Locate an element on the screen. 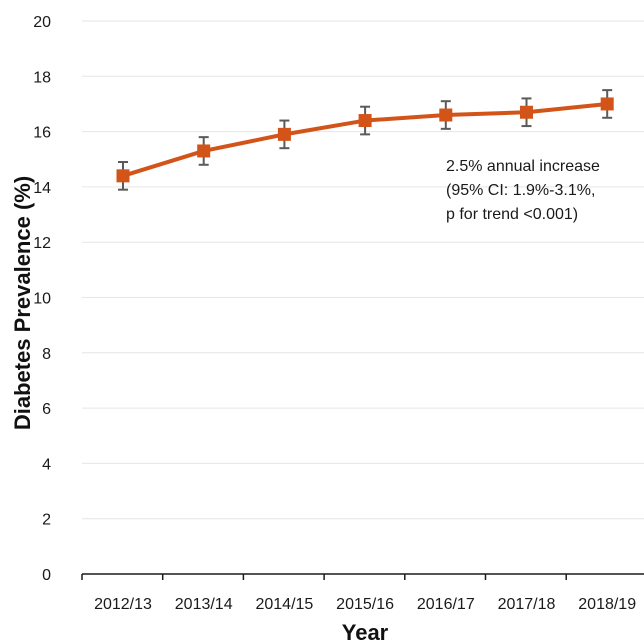 The width and height of the screenshot is (644, 644). y-tick-label: 16 is located at coordinates (42, 133).